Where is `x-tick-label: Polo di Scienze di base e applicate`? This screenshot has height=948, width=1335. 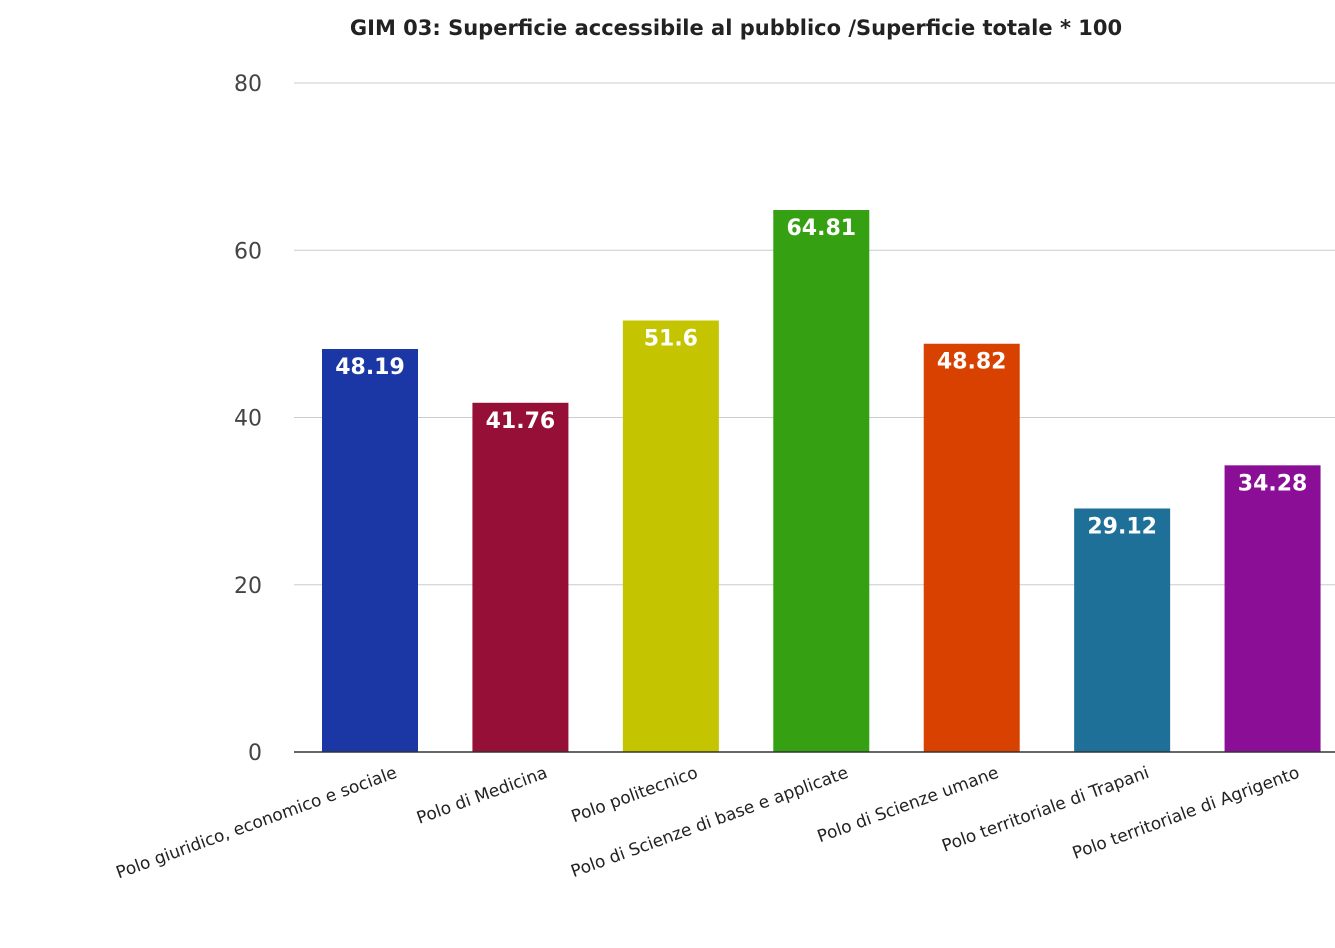 x-tick-label: Polo di Scienze di base e applicate is located at coordinates (709, 822).